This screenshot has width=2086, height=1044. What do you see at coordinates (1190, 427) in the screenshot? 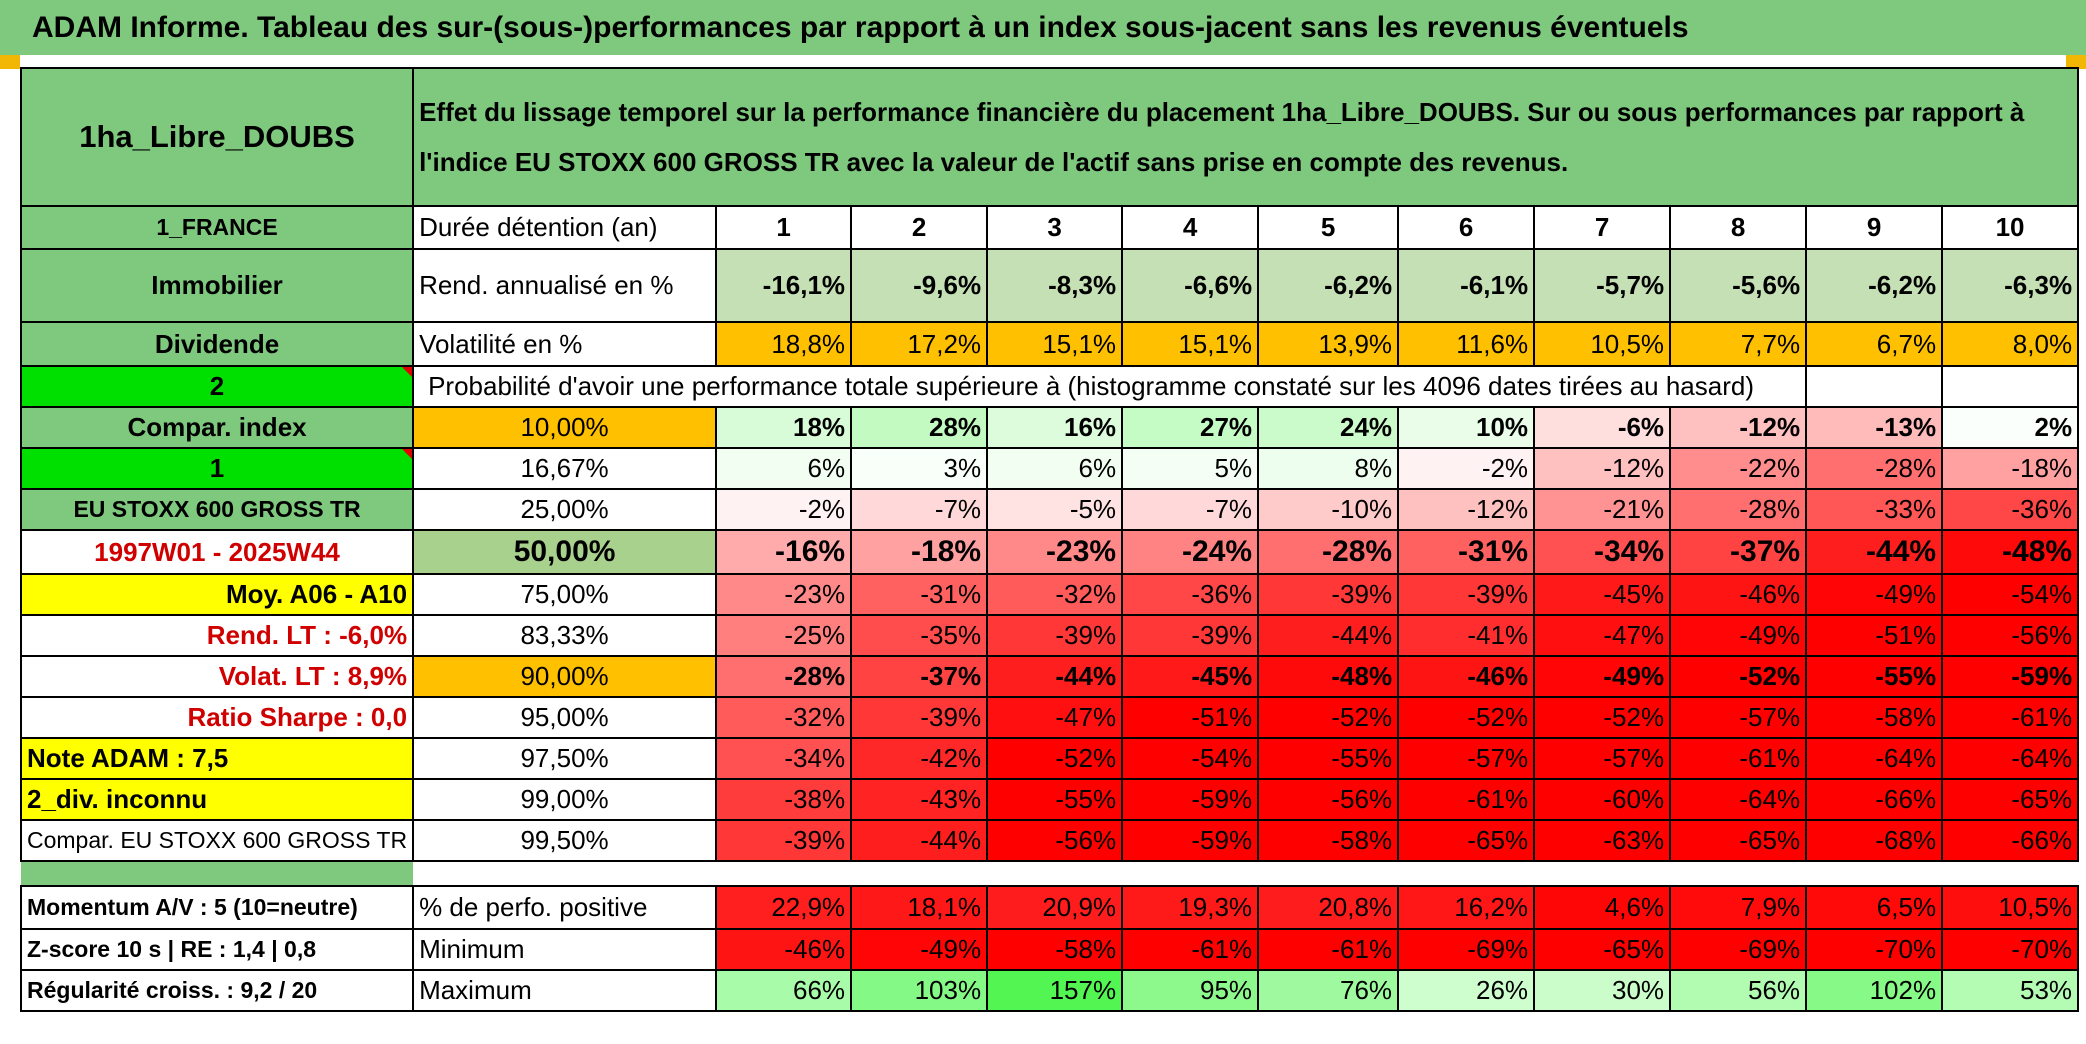
I see `quantile-value: 27%` at bounding box center [1190, 427].